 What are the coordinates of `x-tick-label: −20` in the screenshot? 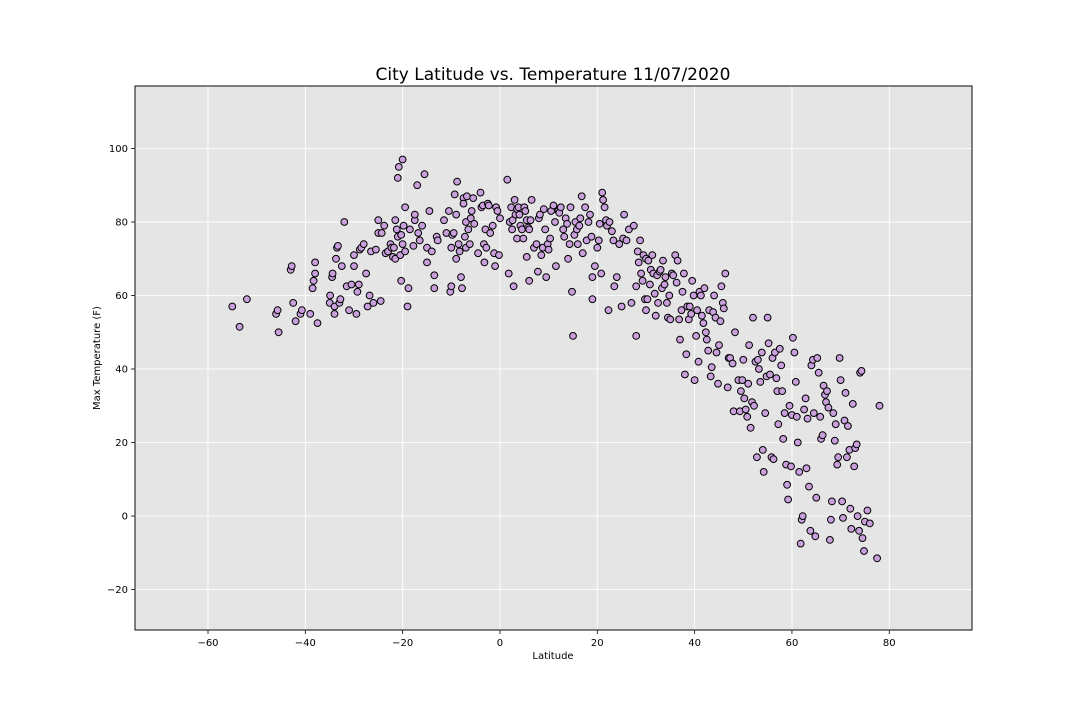 It's located at (402, 643).